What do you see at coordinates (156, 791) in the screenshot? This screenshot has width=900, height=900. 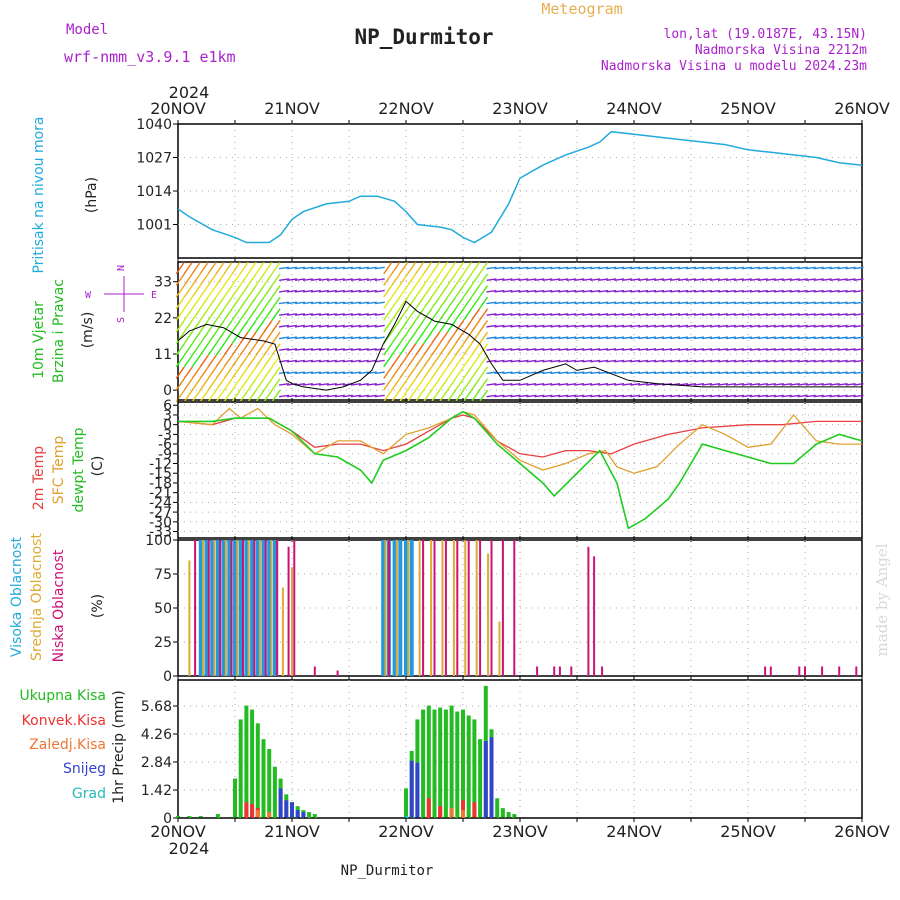 I see `y-tick-label: 1.42` at bounding box center [156, 791].